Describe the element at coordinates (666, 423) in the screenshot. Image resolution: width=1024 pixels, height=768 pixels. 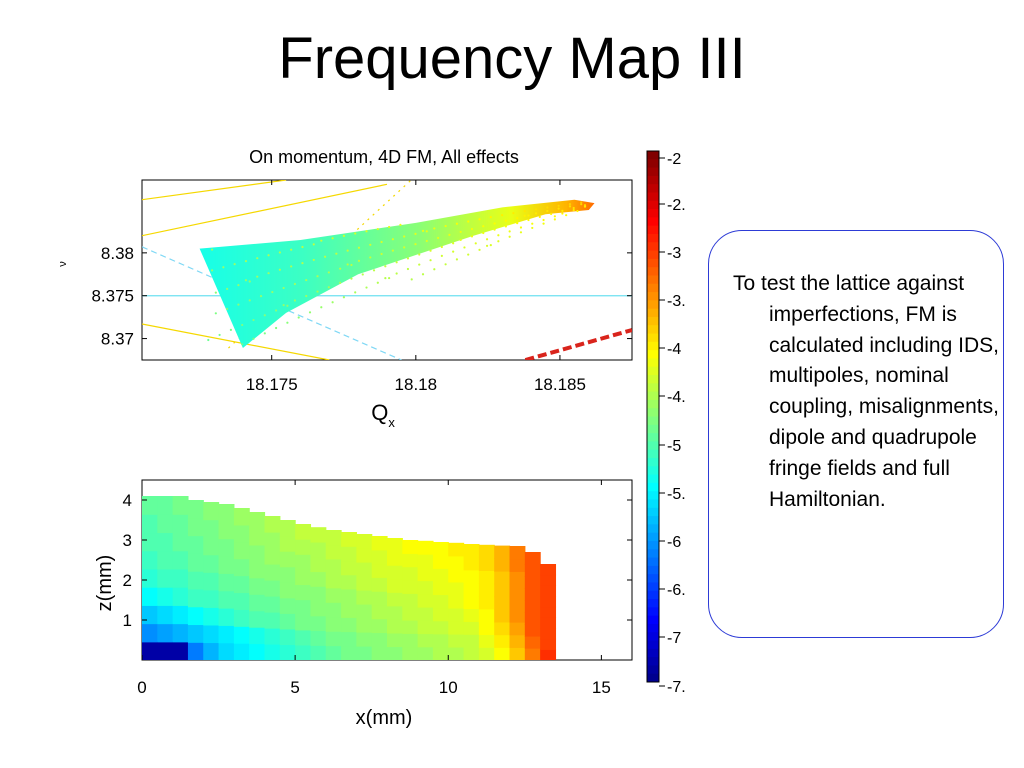
I see `colorbar: -2 -2. -3 -3. -4 -4. -5 -5. -6 -6. -7 -7.` at that location.